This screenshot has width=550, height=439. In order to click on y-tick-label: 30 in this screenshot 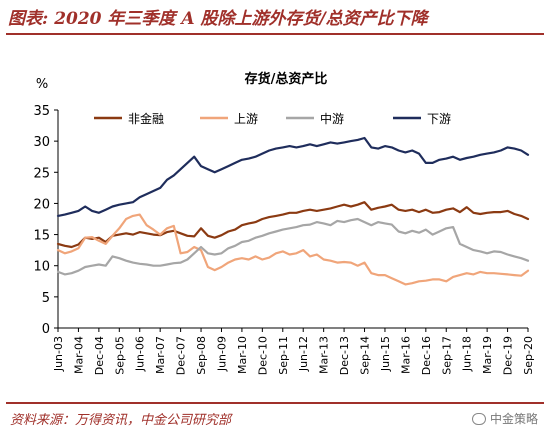, I will do `click(41, 142)`.